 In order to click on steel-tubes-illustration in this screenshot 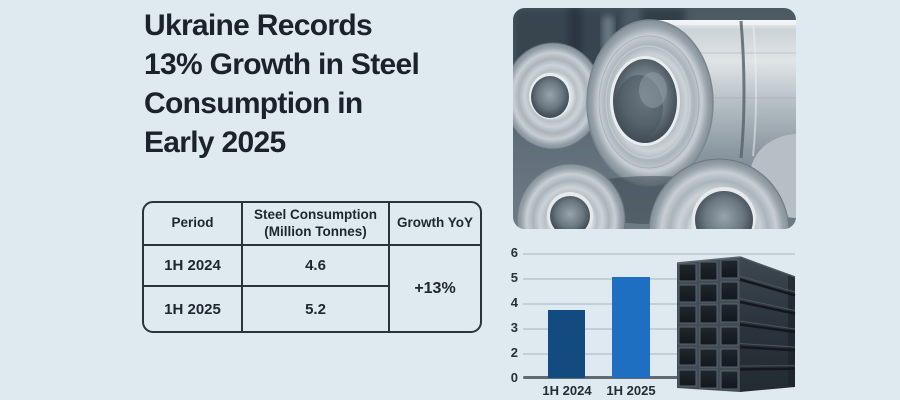, I will do `click(736, 322)`.